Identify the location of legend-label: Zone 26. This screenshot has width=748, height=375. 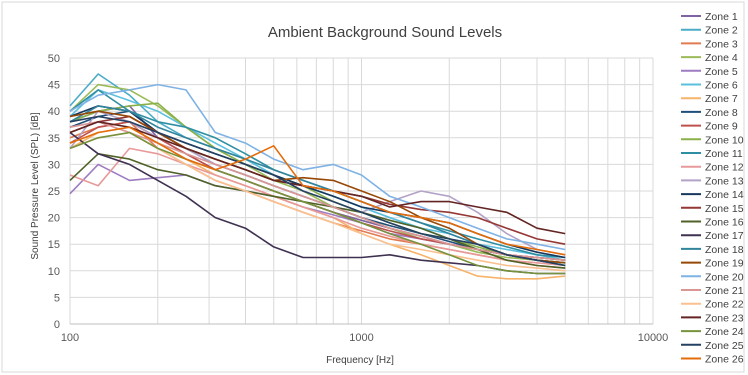
(724, 360).